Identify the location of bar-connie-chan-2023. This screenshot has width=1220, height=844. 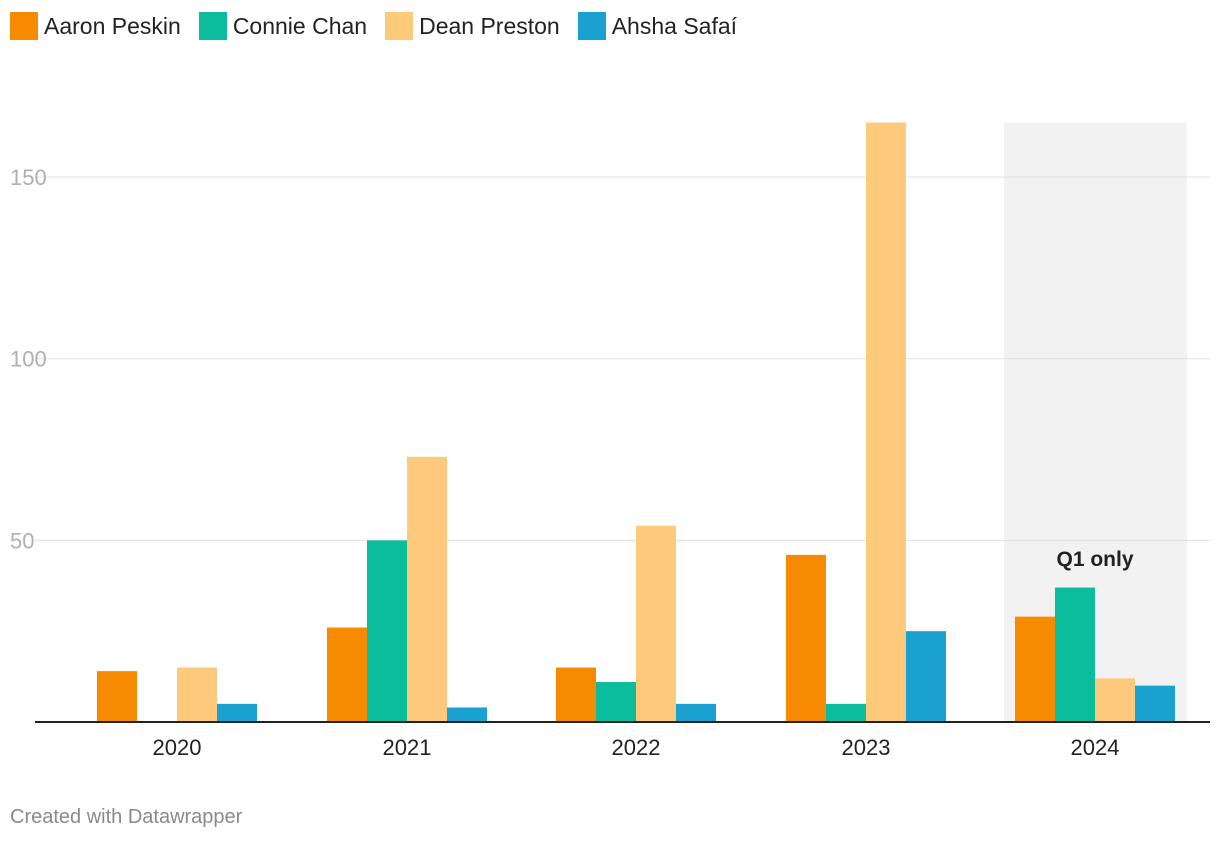
(846, 712).